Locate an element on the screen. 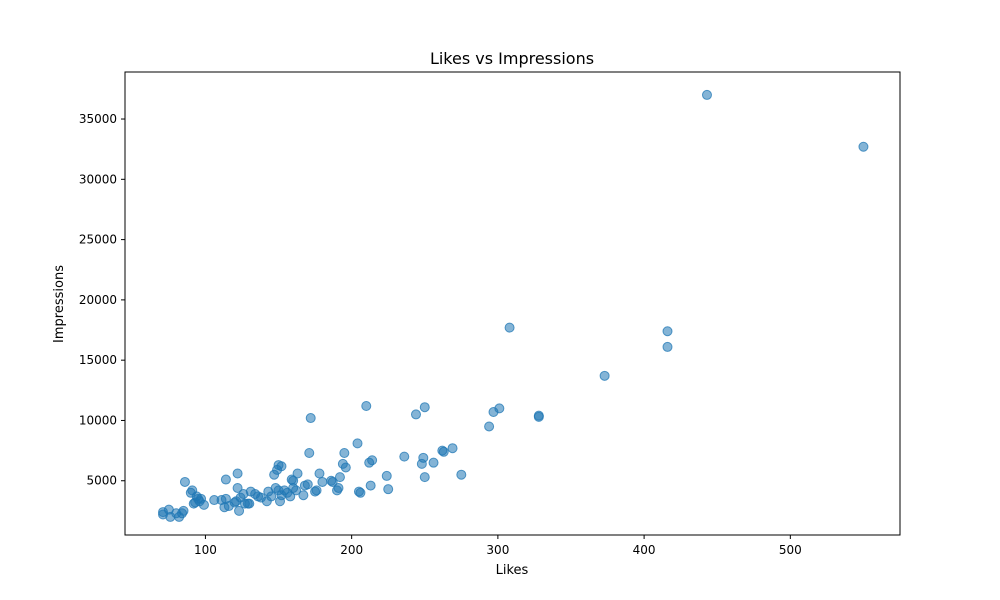  y-tick-label: 30000 is located at coordinates (98, 179).